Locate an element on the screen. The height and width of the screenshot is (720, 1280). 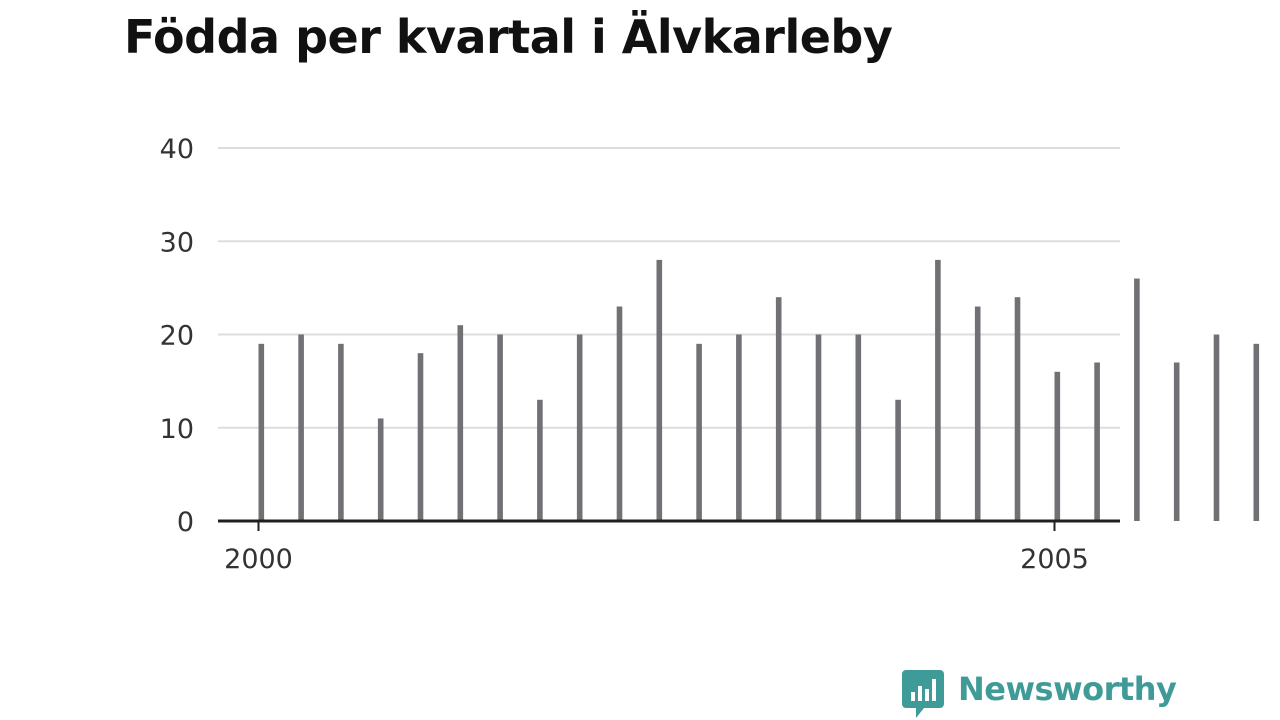
y-tick-label-30: 30 is located at coordinates (177, 242).